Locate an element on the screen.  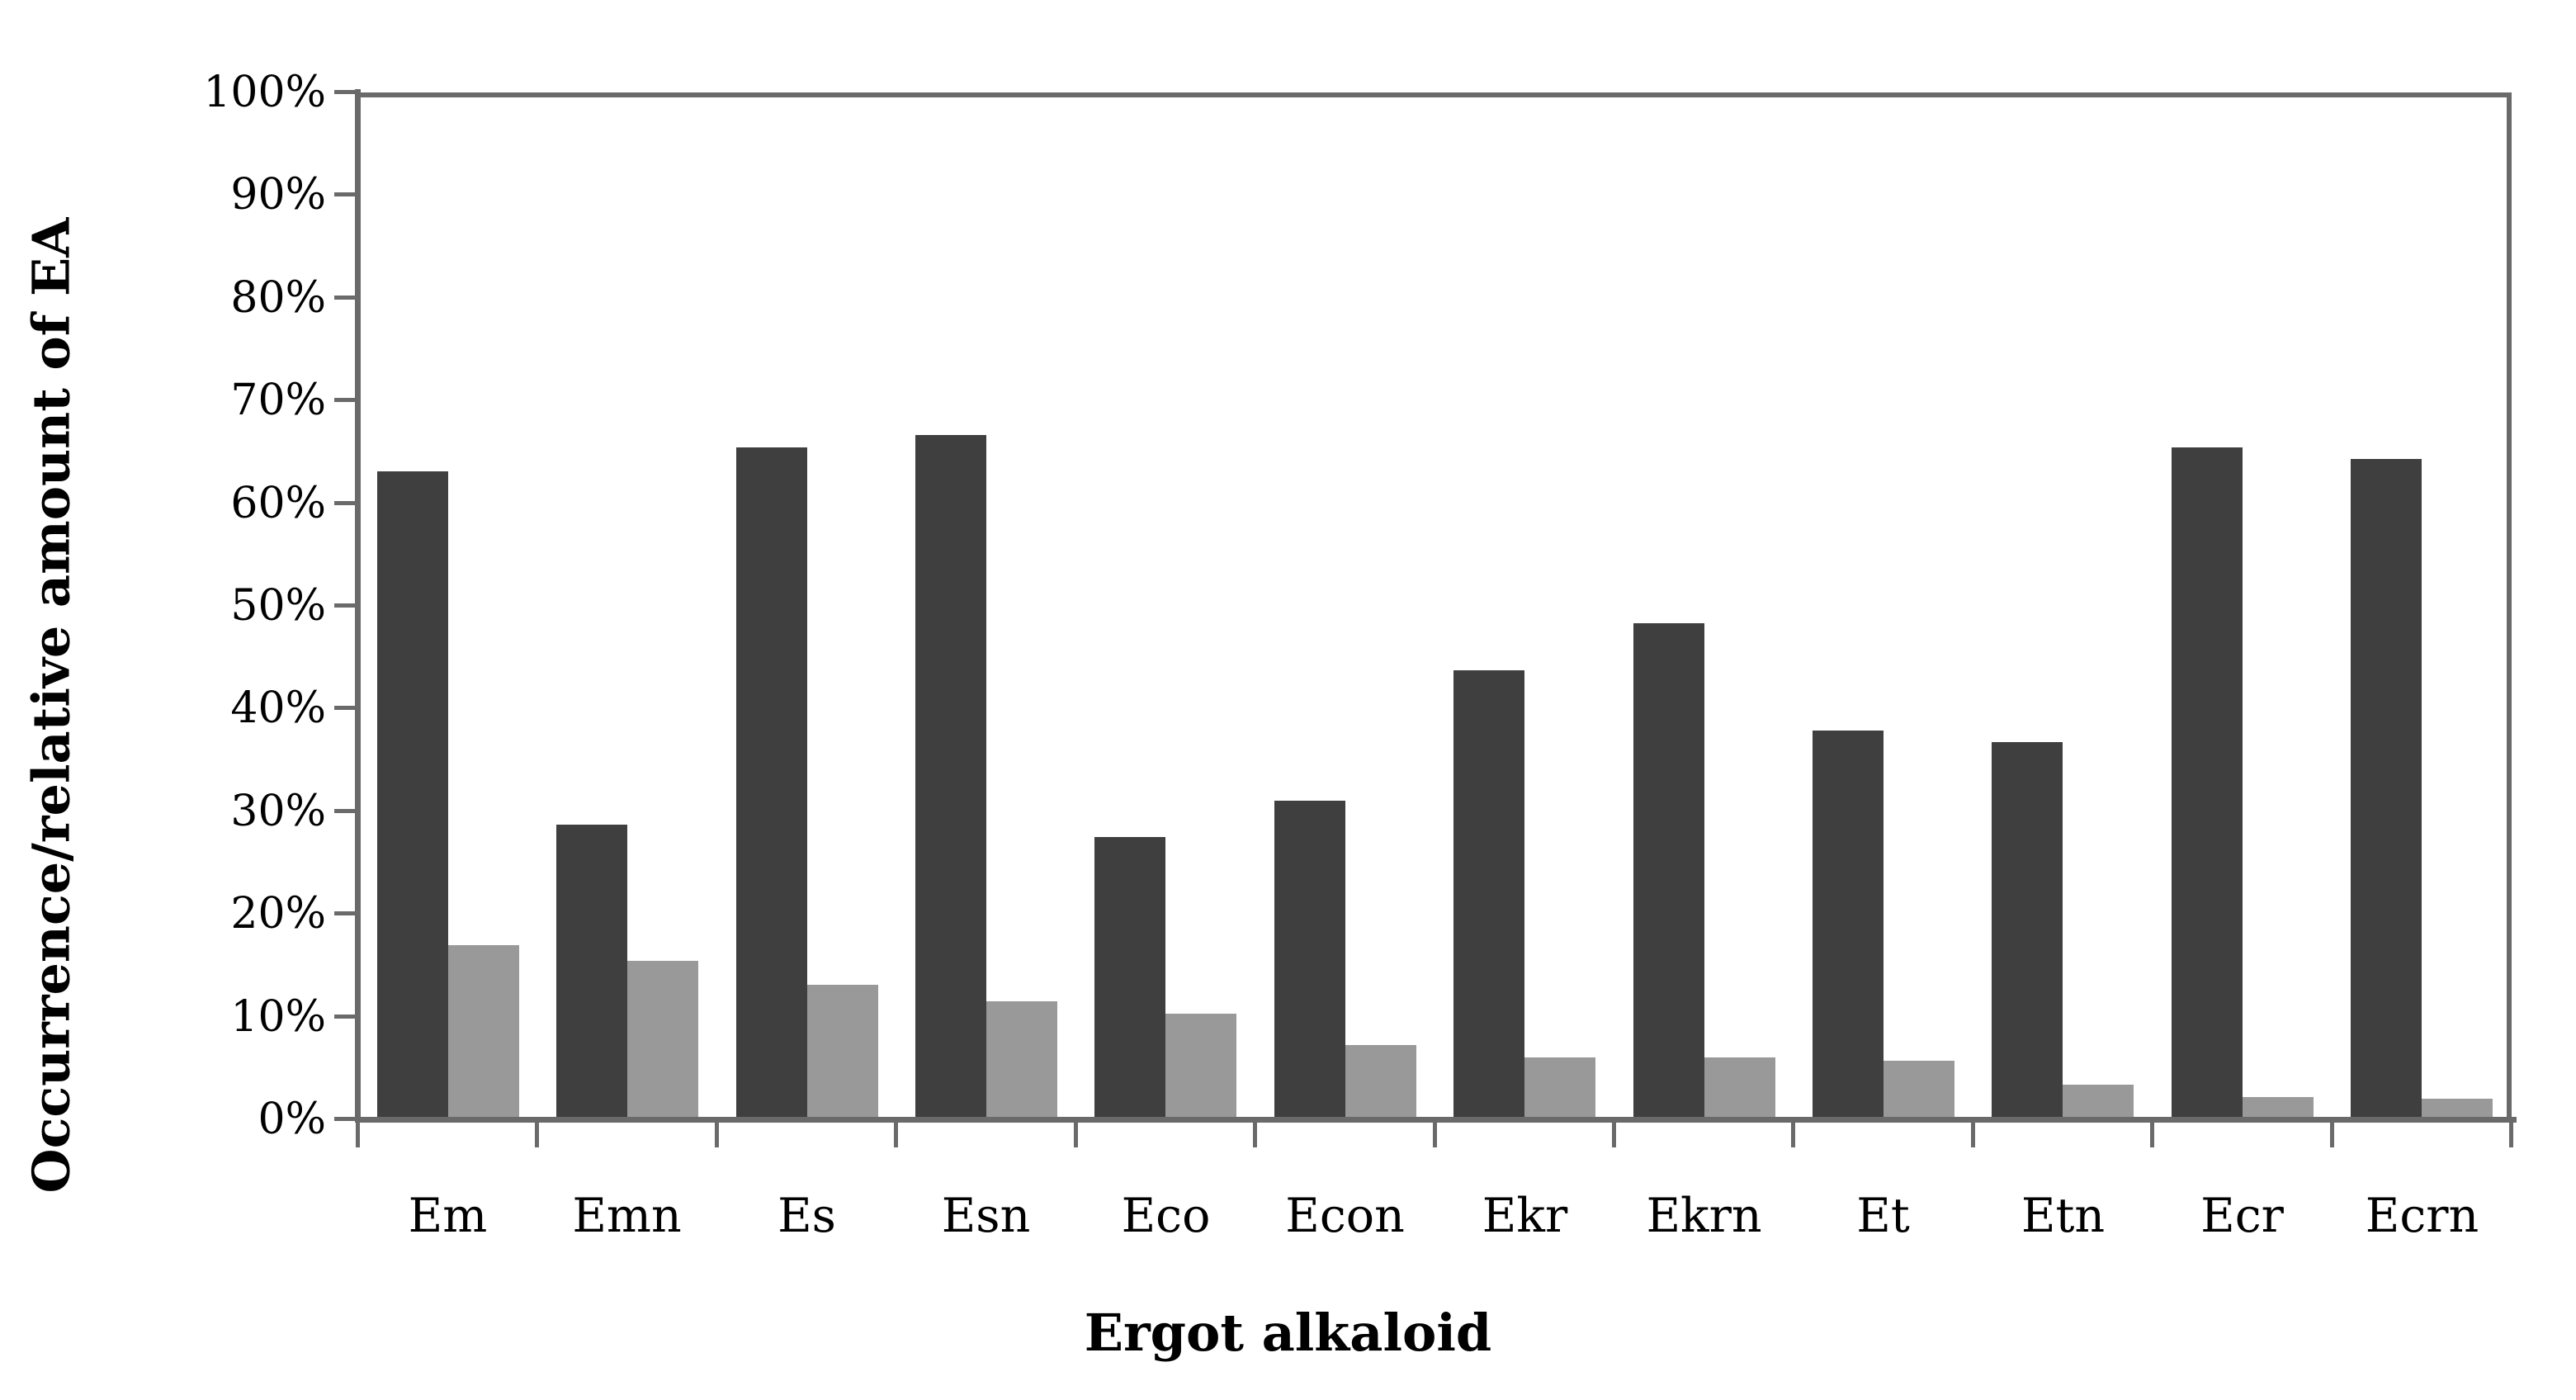
y-tick-50% is located at coordinates (346, 606).